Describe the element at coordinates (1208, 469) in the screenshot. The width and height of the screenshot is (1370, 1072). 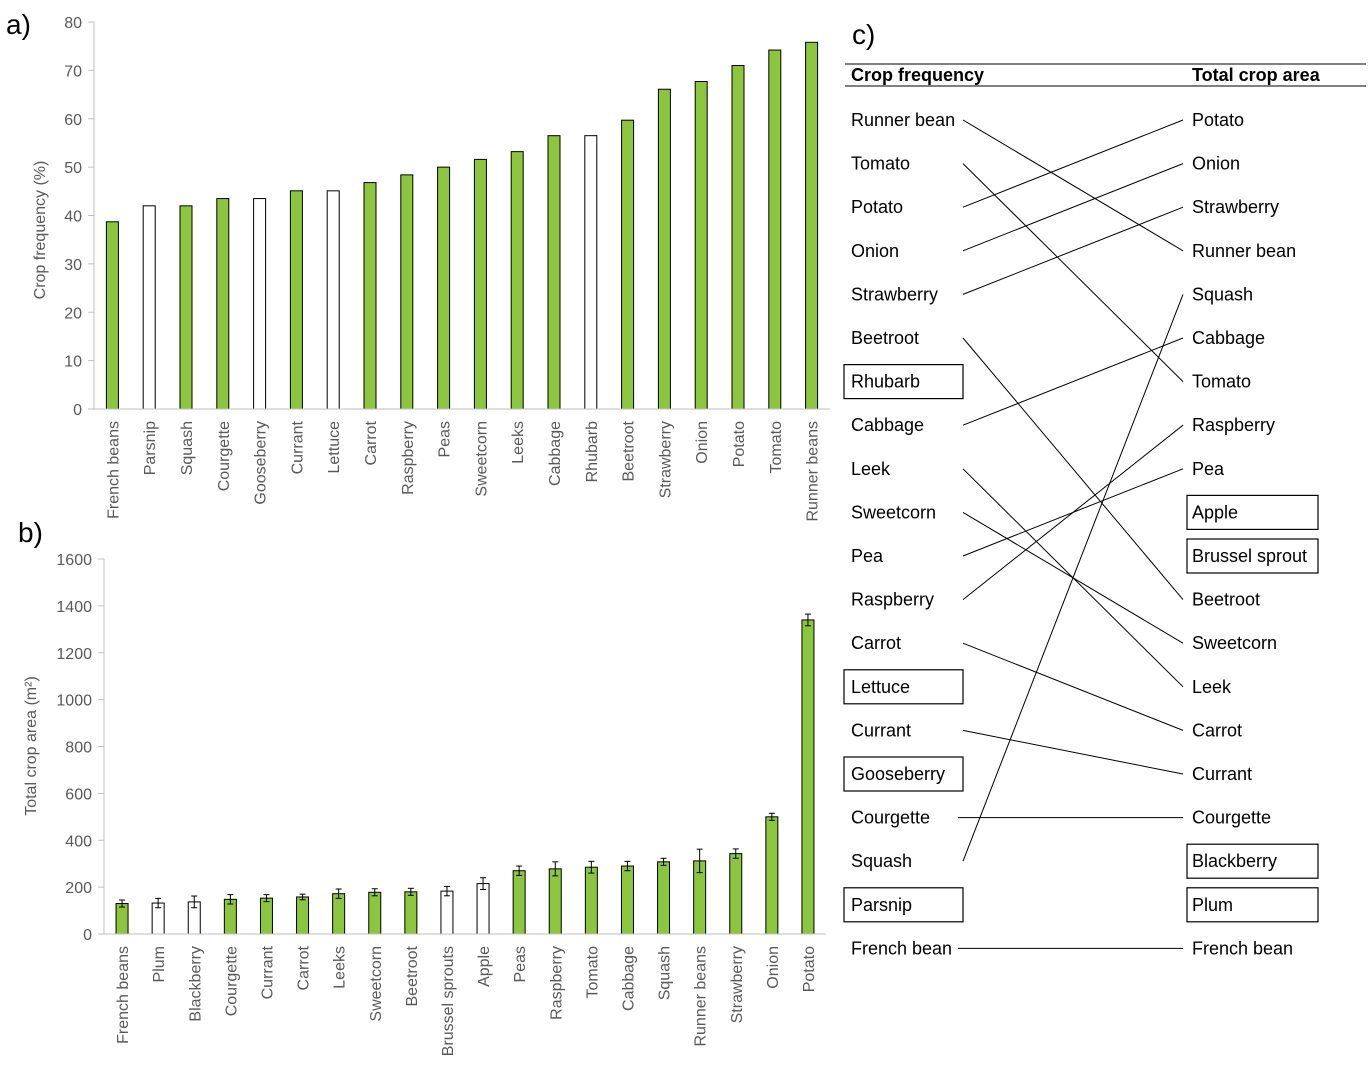
I see `right-item-pea: Pea` at that location.